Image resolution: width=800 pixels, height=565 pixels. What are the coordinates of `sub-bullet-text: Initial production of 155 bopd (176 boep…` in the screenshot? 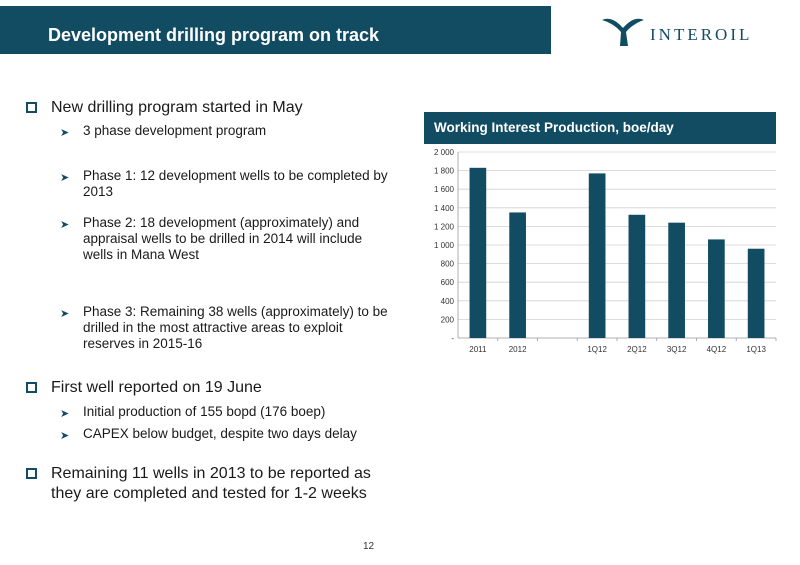 It's located at (204, 411).